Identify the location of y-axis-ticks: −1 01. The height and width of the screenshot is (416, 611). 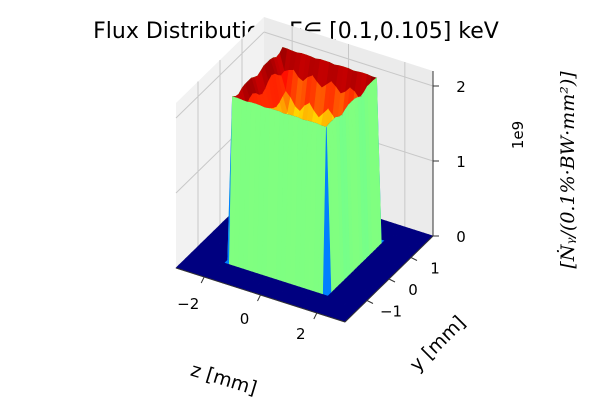
(403, 289).